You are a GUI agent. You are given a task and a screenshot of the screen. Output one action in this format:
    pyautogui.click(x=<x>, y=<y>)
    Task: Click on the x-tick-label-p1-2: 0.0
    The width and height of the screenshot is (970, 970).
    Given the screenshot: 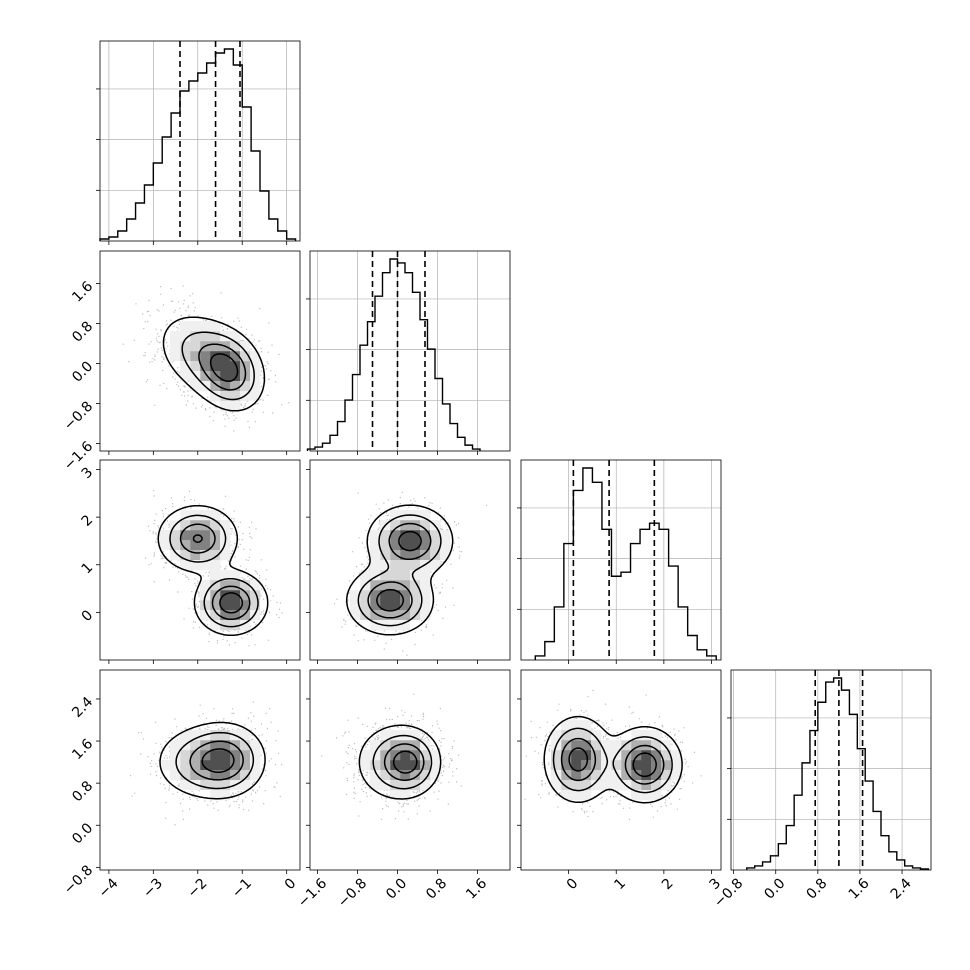 What is the action you would take?
    pyautogui.click(x=396, y=888)
    